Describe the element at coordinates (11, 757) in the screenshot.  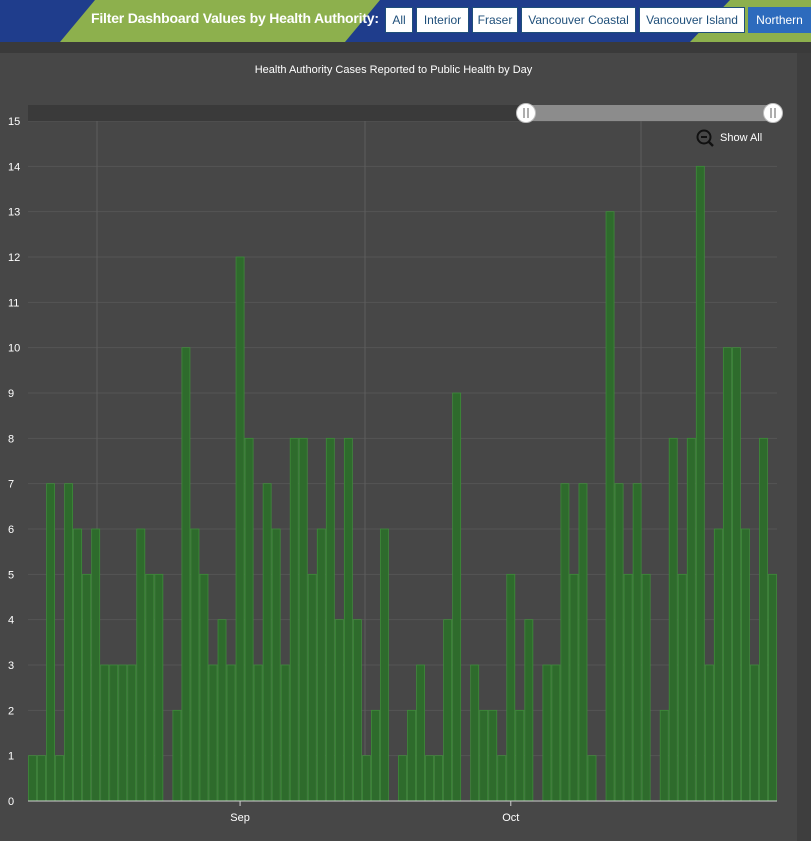
I see `y-tick-label: 1` at that location.